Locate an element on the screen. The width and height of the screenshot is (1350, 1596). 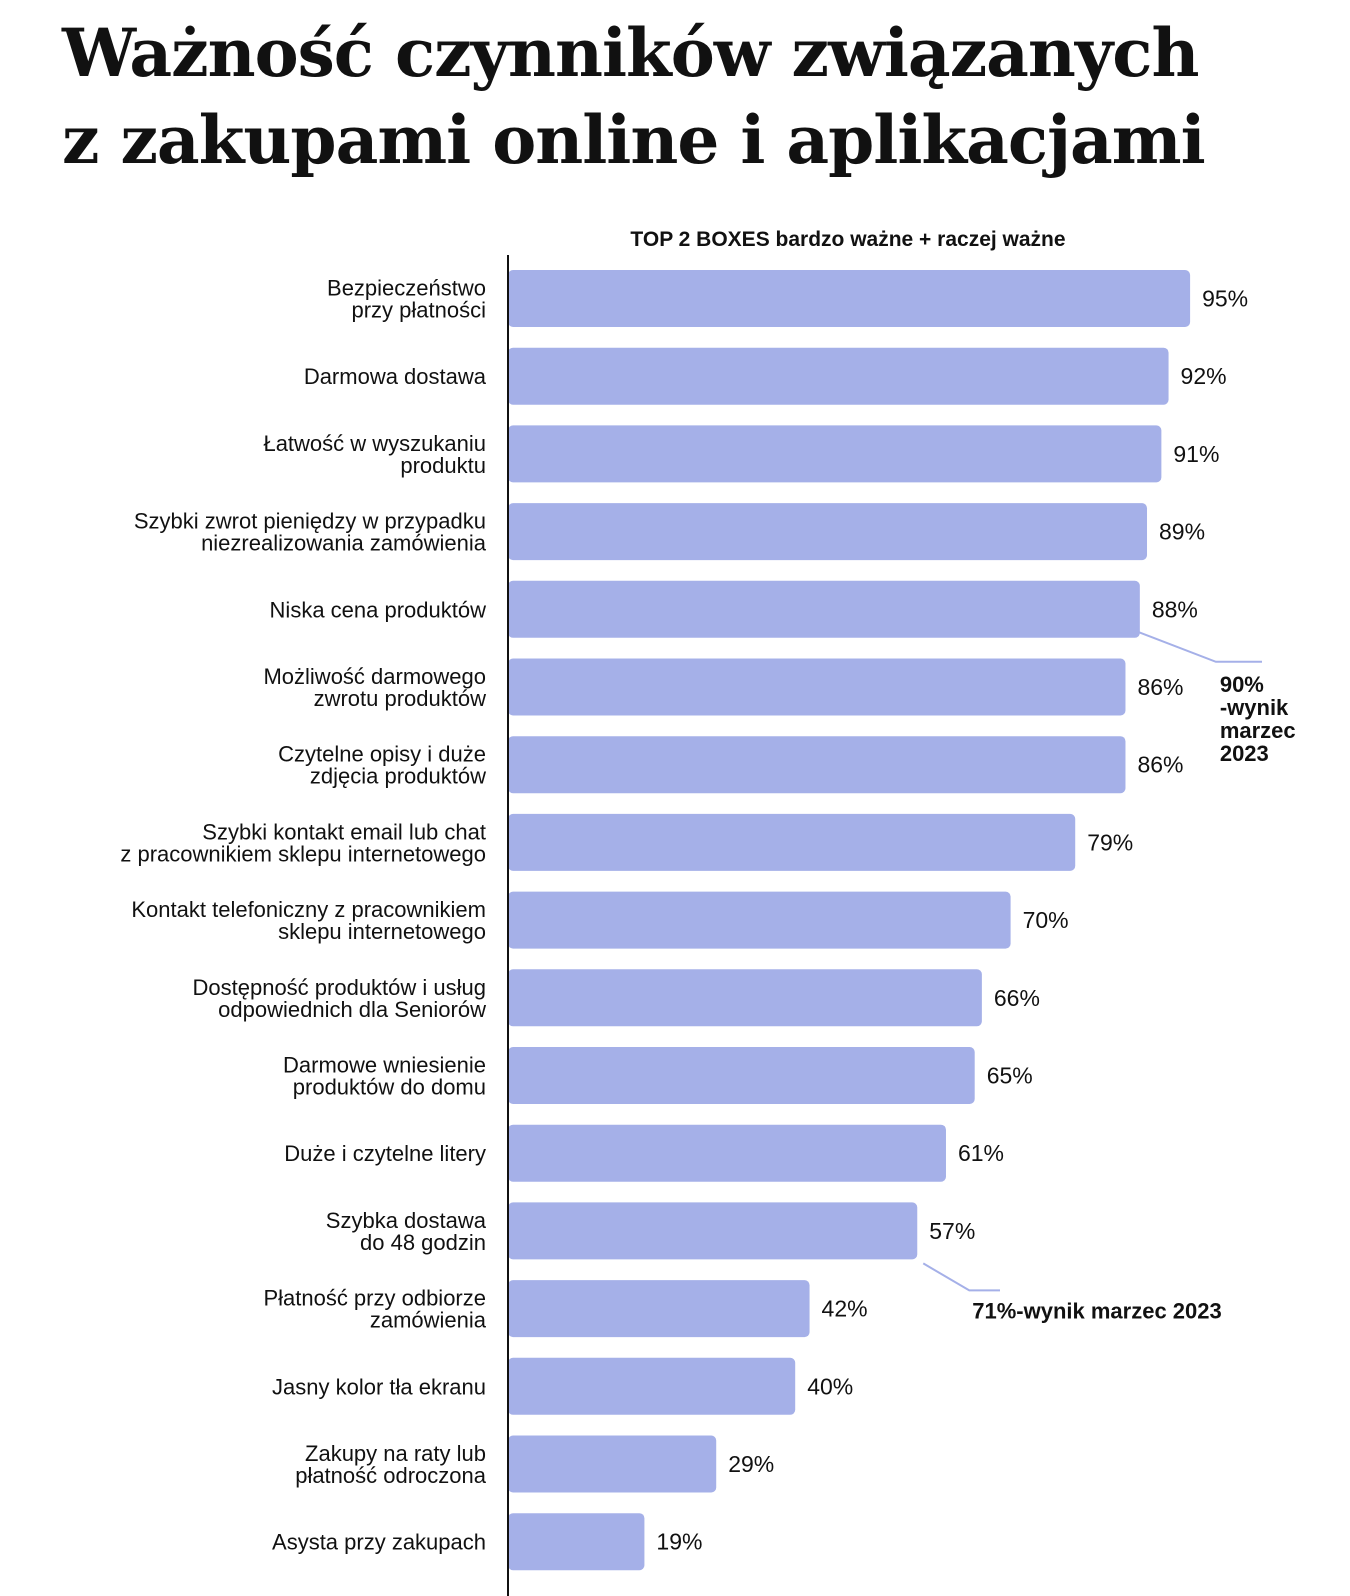
category-label: przy płatności is located at coordinates (418, 310).